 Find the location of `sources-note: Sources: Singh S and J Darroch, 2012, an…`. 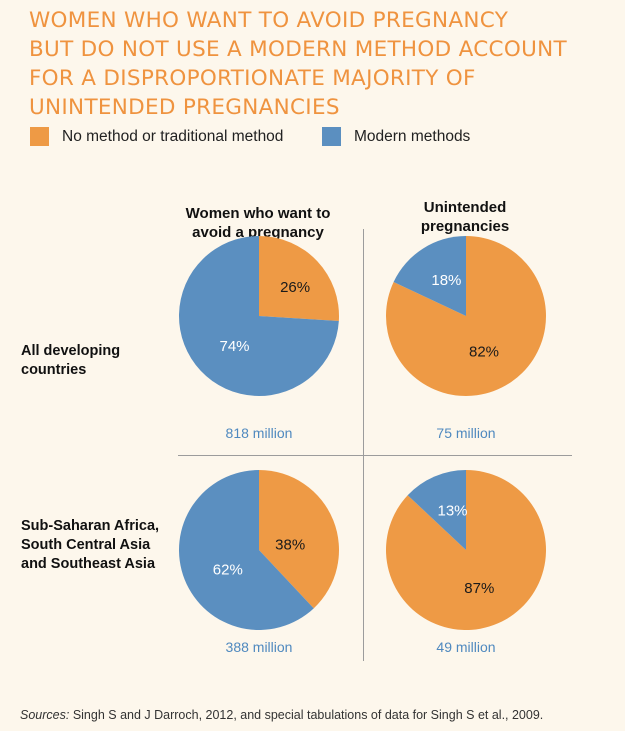

sources-note: Sources: Singh S and J Darroch, 2012, an… is located at coordinates (320, 715).